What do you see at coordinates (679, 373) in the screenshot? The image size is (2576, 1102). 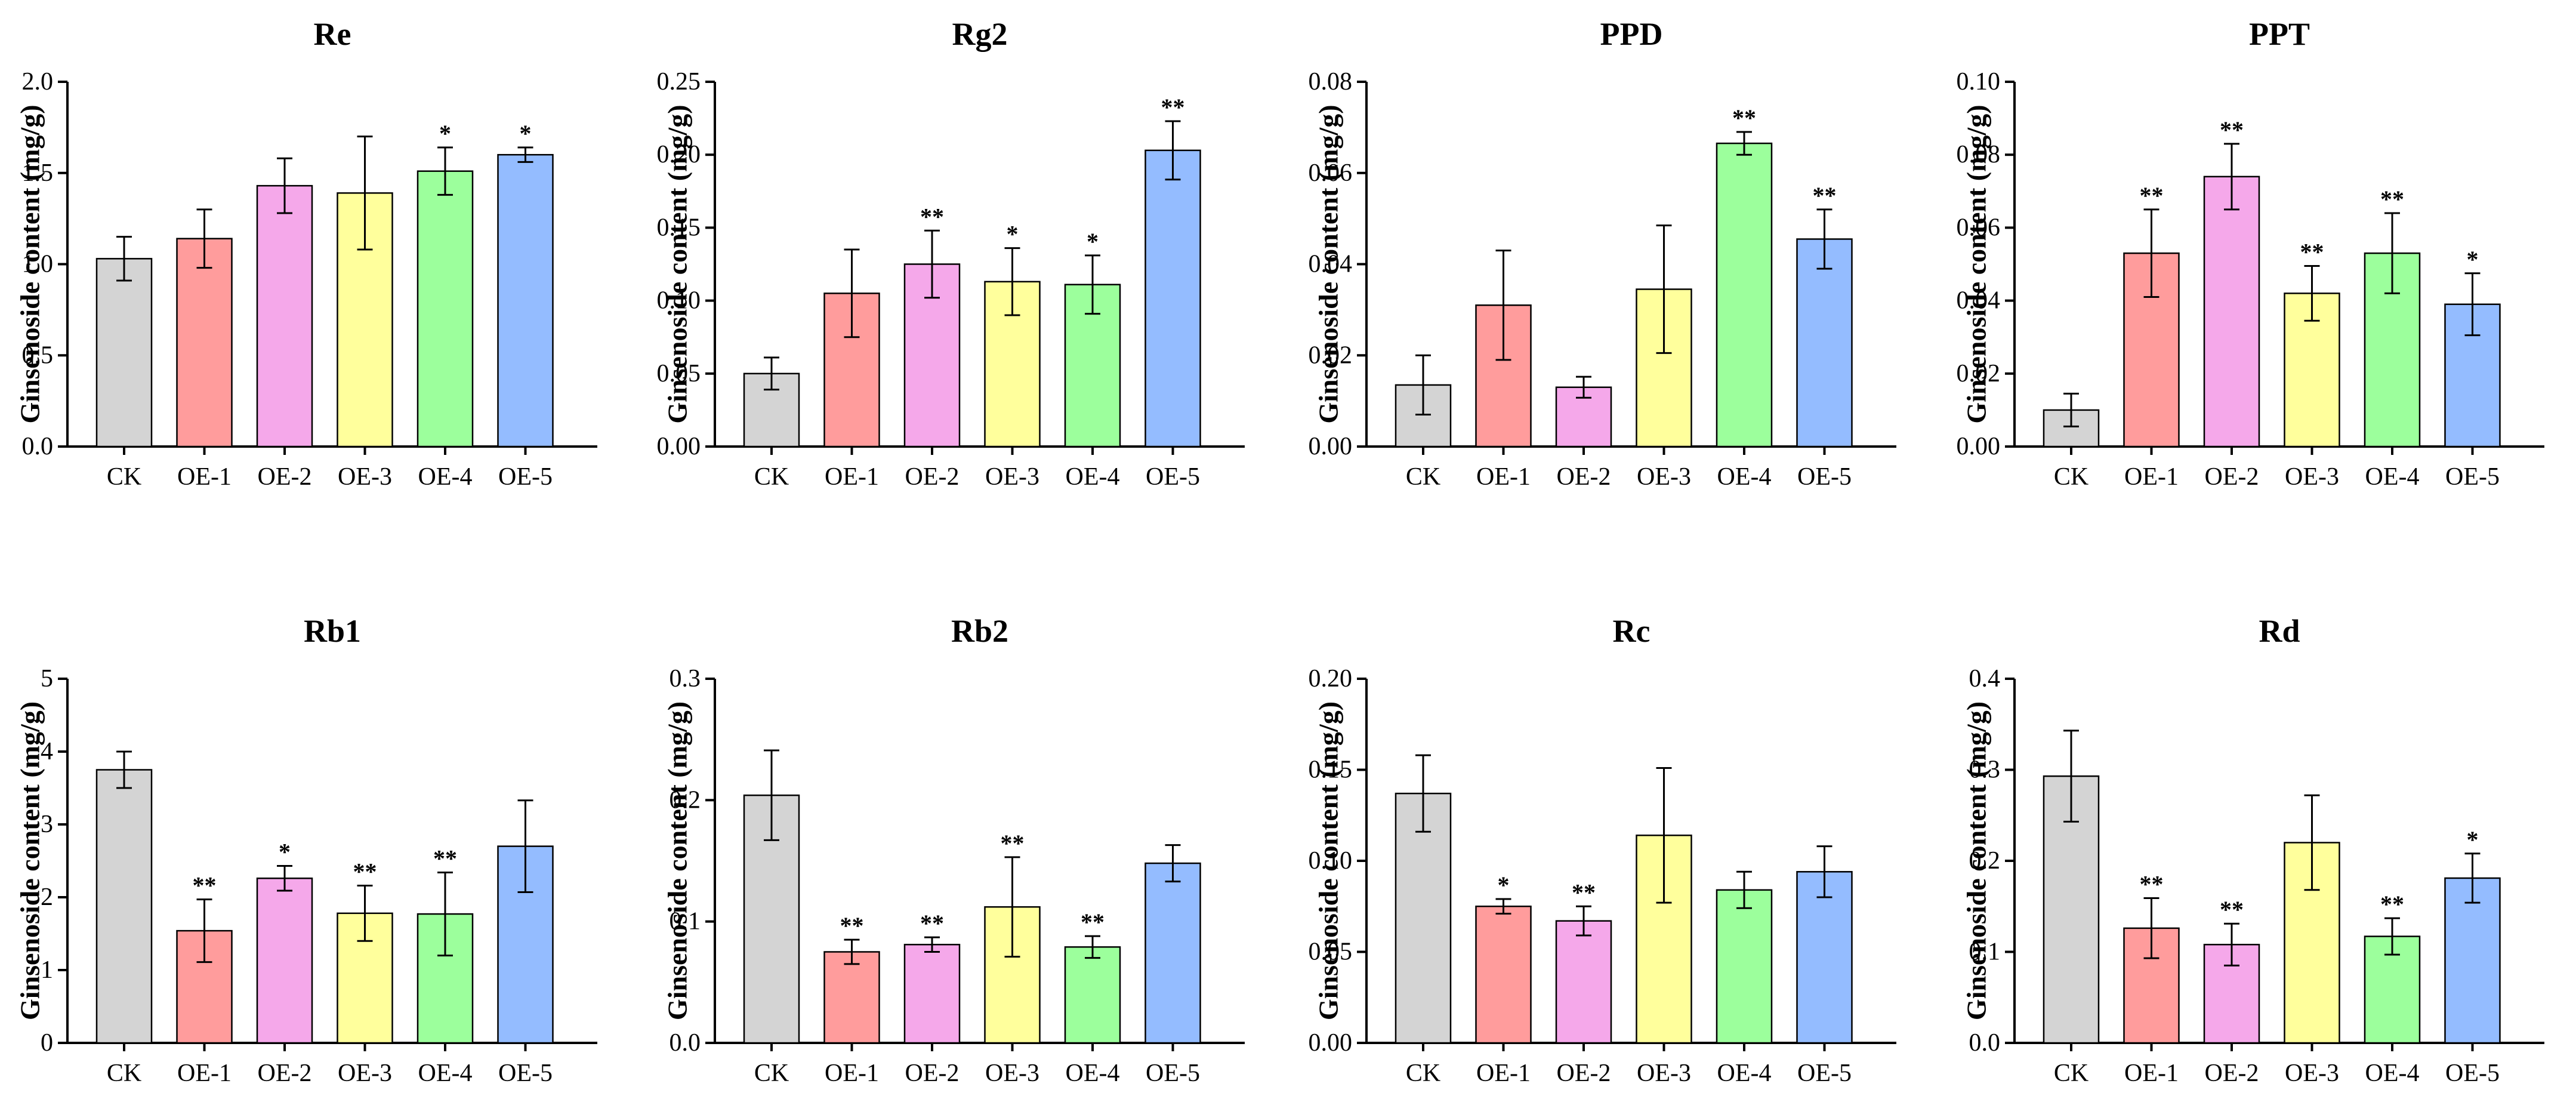 I see `y-tick-label: 0.05` at bounding box center [679, 373].